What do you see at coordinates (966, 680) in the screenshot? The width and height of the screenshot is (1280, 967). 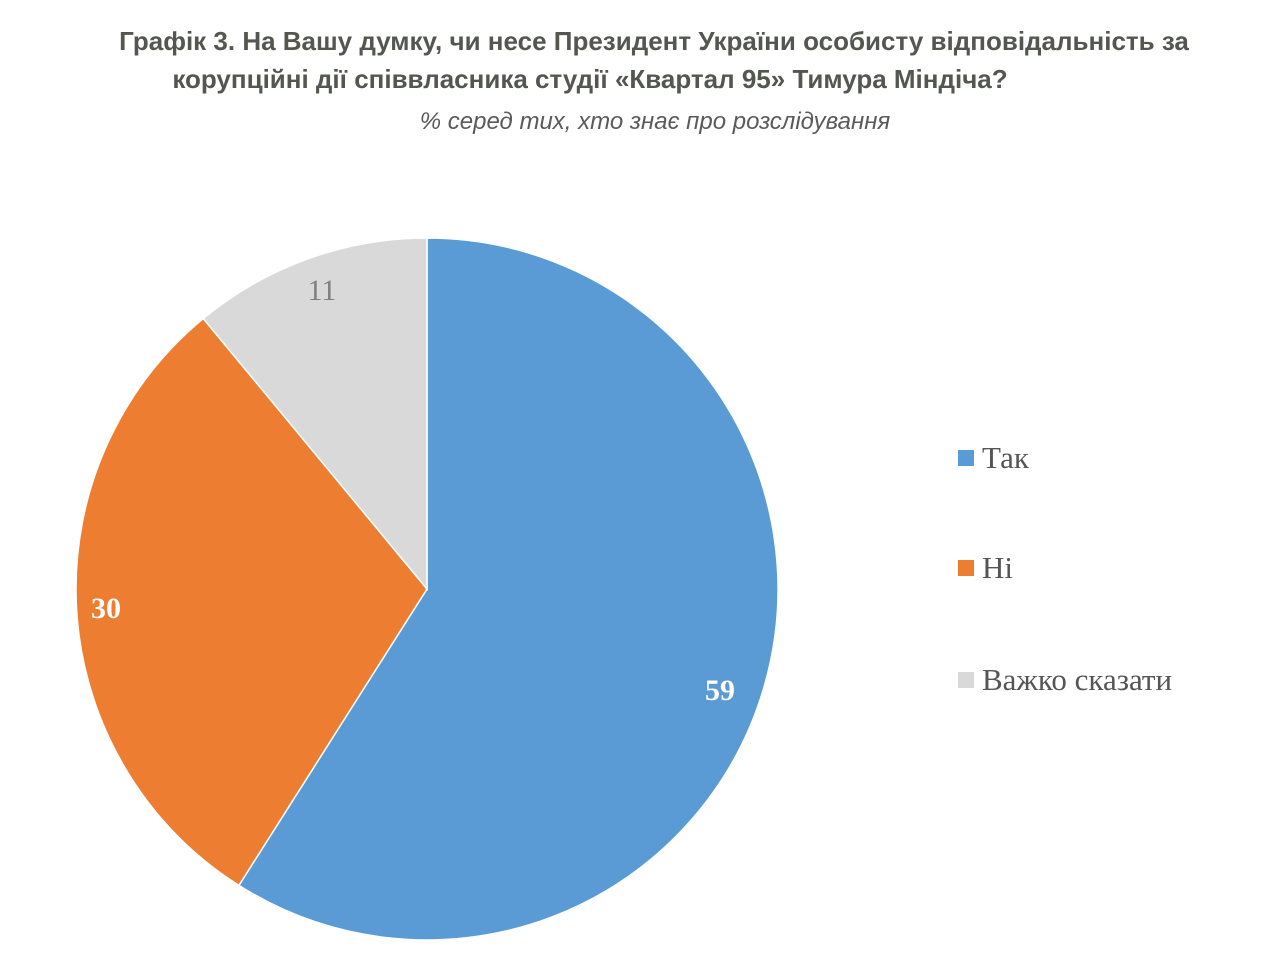 I see `legend-swatch-vazhko` at bounding box center [966, 680].